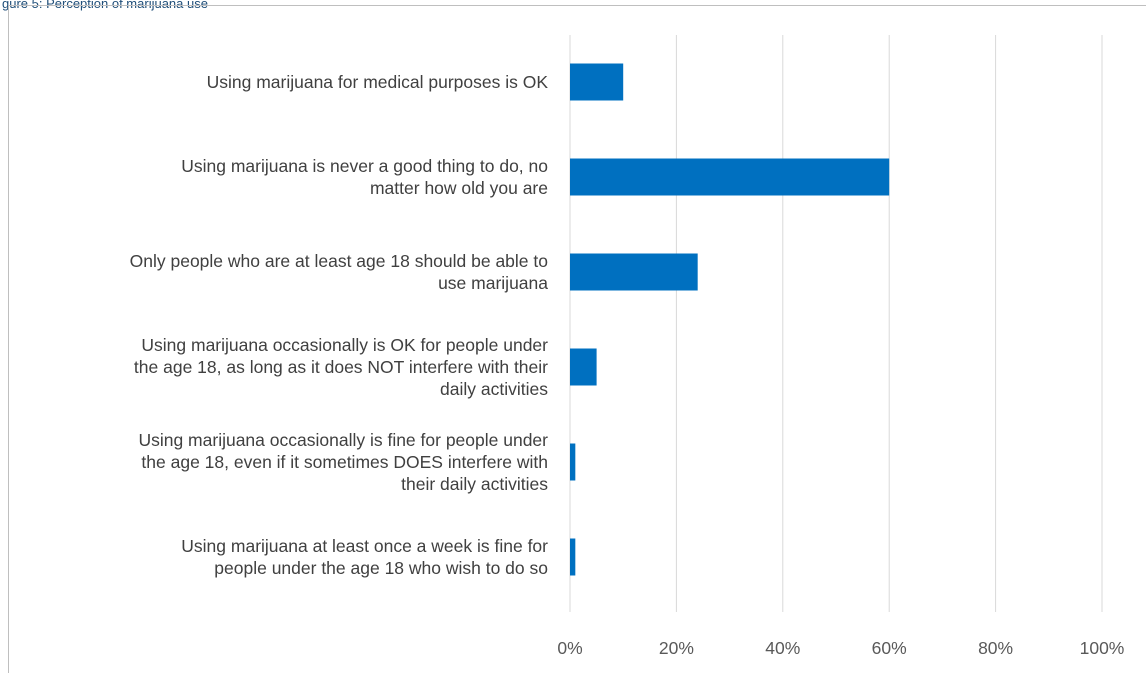 Image resolution: width=1147 pixels, height=673 pixels. What do you see at coordinates (1102, 648) in the screenshot?
I see `x-tick-label: 100%` at bounding box center [1102, 648].